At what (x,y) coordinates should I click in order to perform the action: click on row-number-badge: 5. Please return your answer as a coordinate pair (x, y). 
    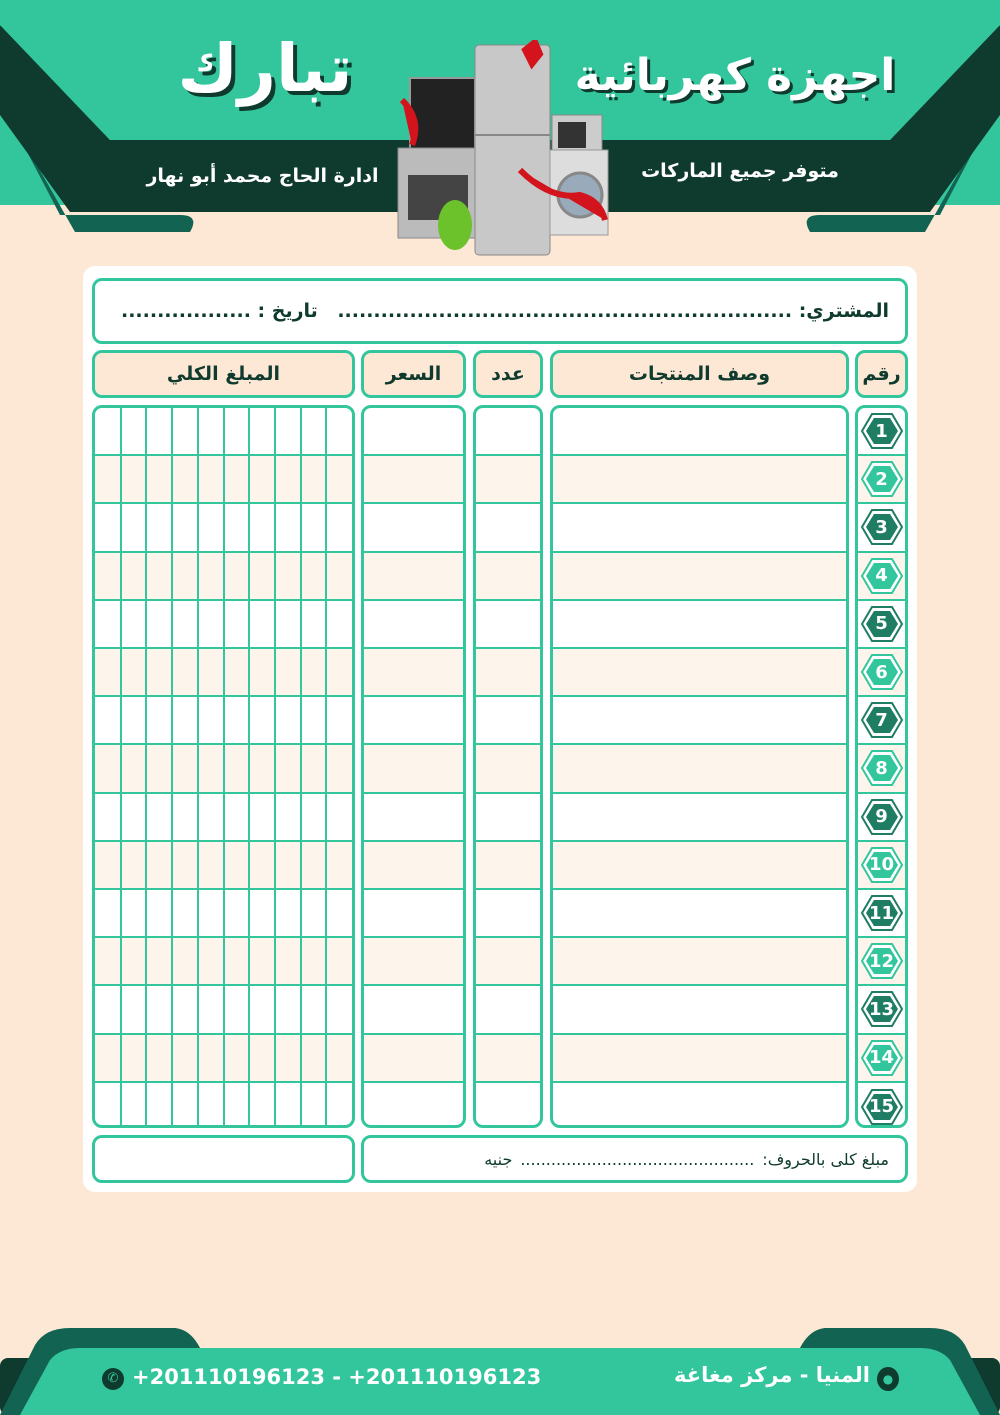
    Looking at the image, I should click on (881, 624).